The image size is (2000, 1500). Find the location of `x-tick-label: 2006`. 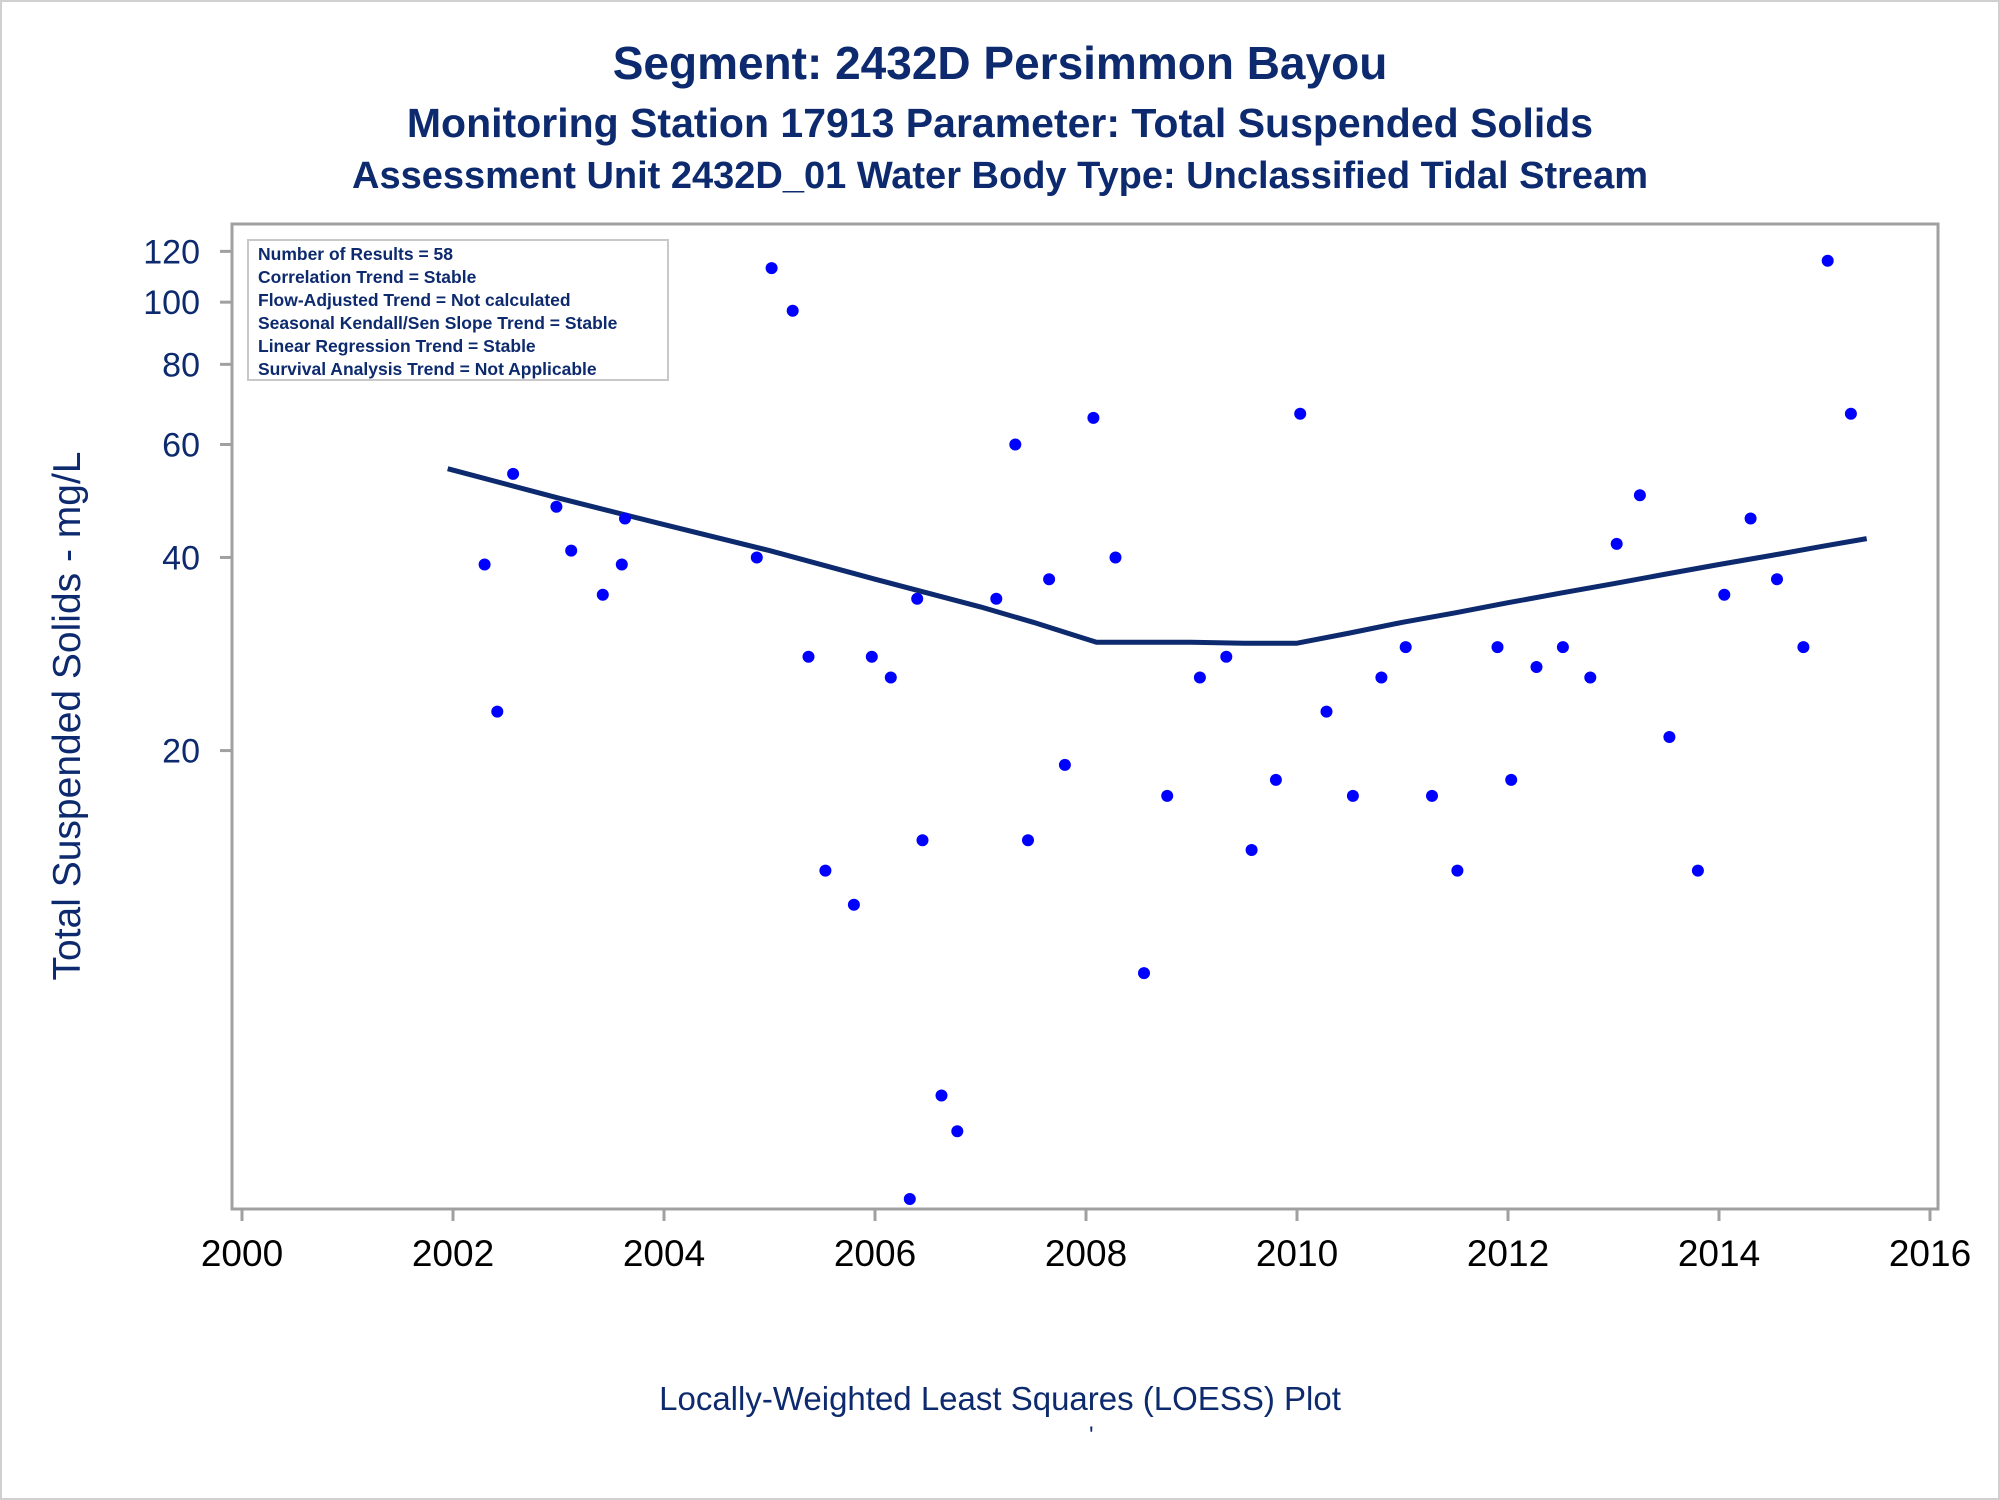

x-tick-label: 2006 is located at coordinates (875, 1253).